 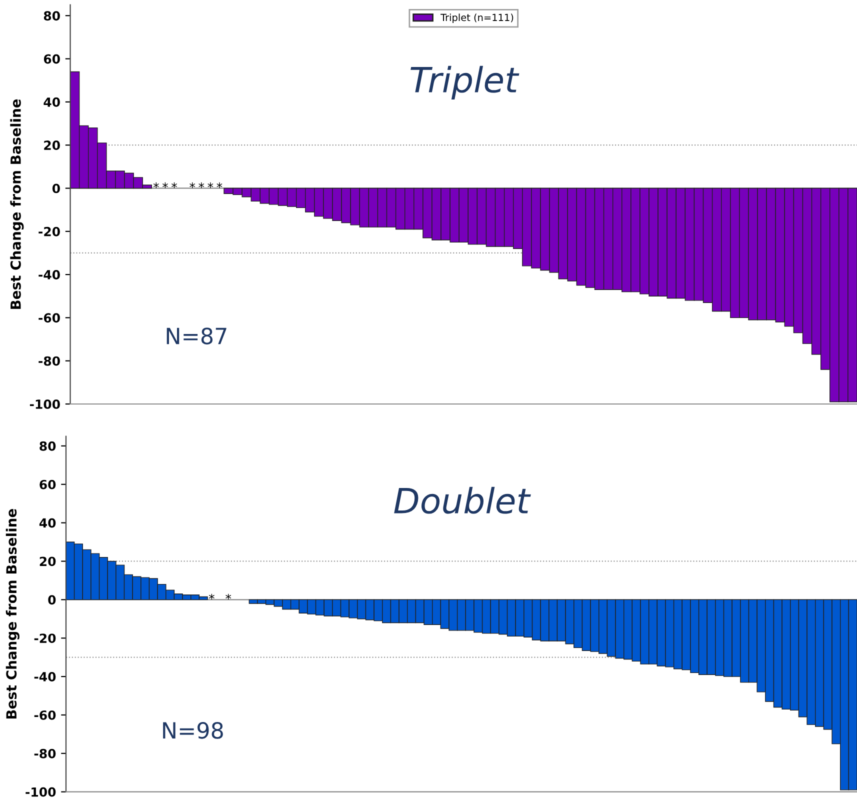 I want to click on annotation: N=87, so click(x=196, y=336).